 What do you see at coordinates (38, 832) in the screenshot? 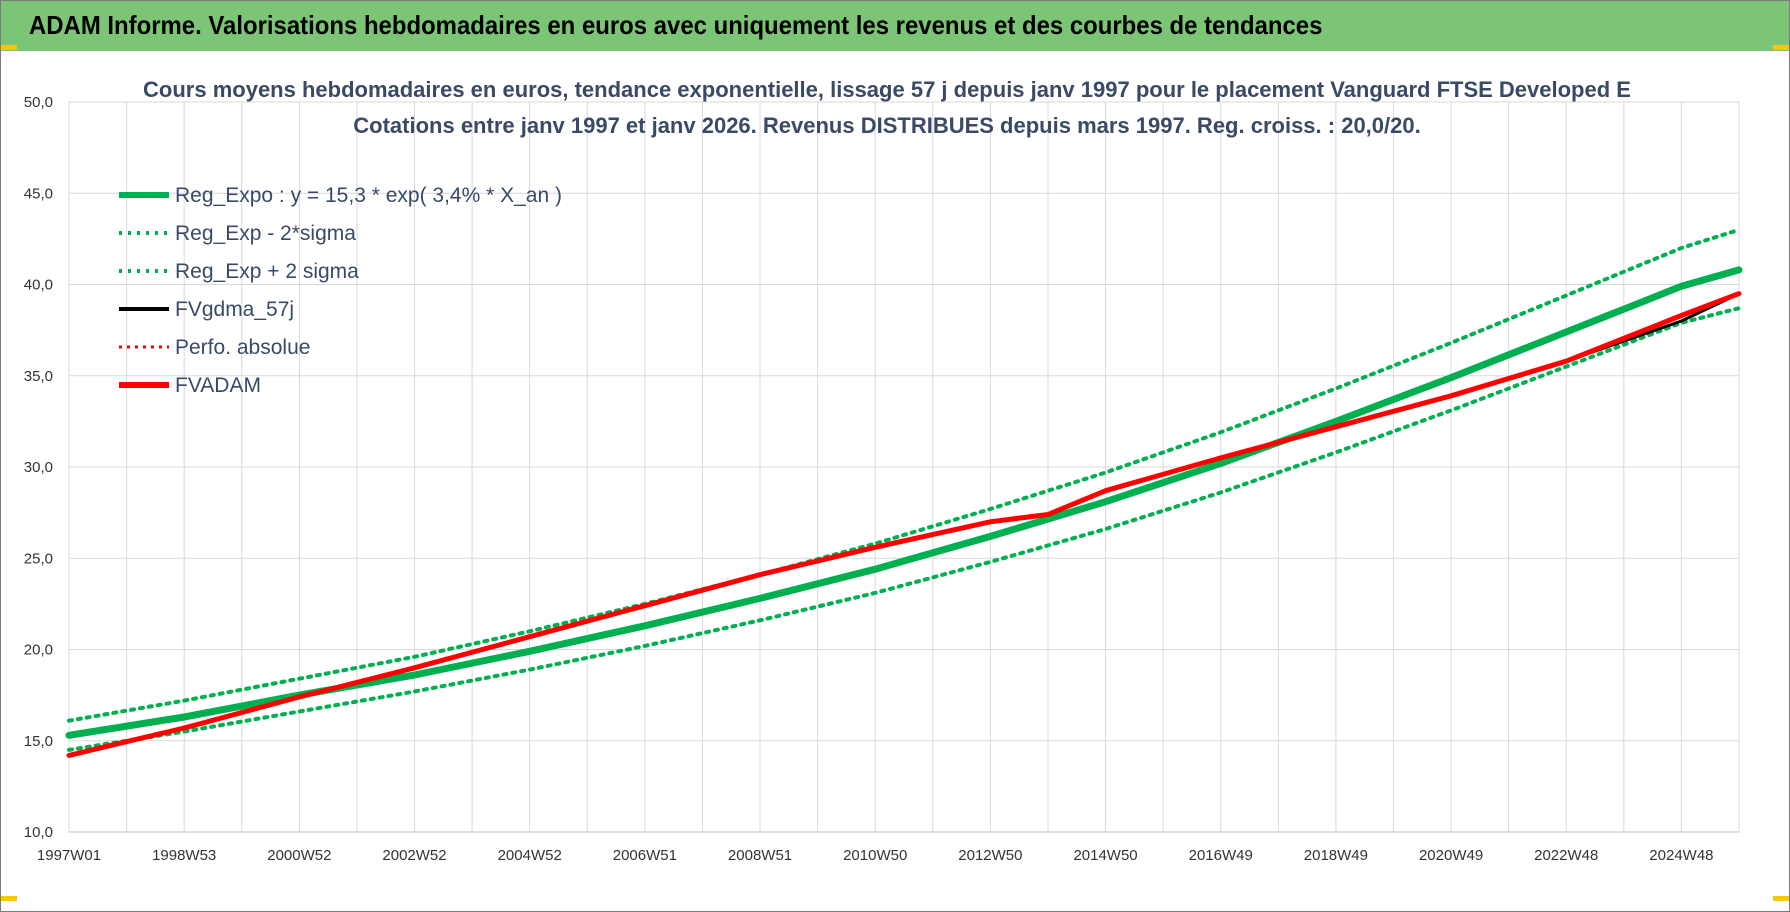
I see `y-tick-label: 10,0` at bounding box center [38, 832].